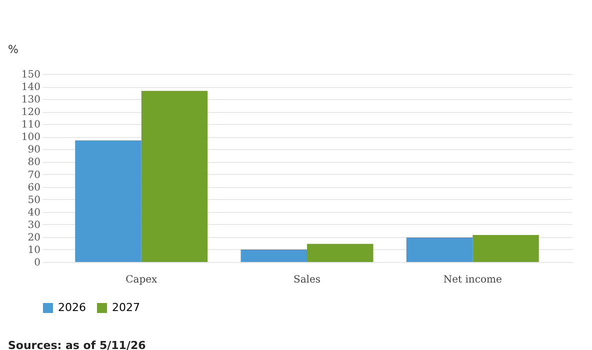 This screenshot has width=592, height=350. I want to click on y-tick-label: 10, so click(34, 250).